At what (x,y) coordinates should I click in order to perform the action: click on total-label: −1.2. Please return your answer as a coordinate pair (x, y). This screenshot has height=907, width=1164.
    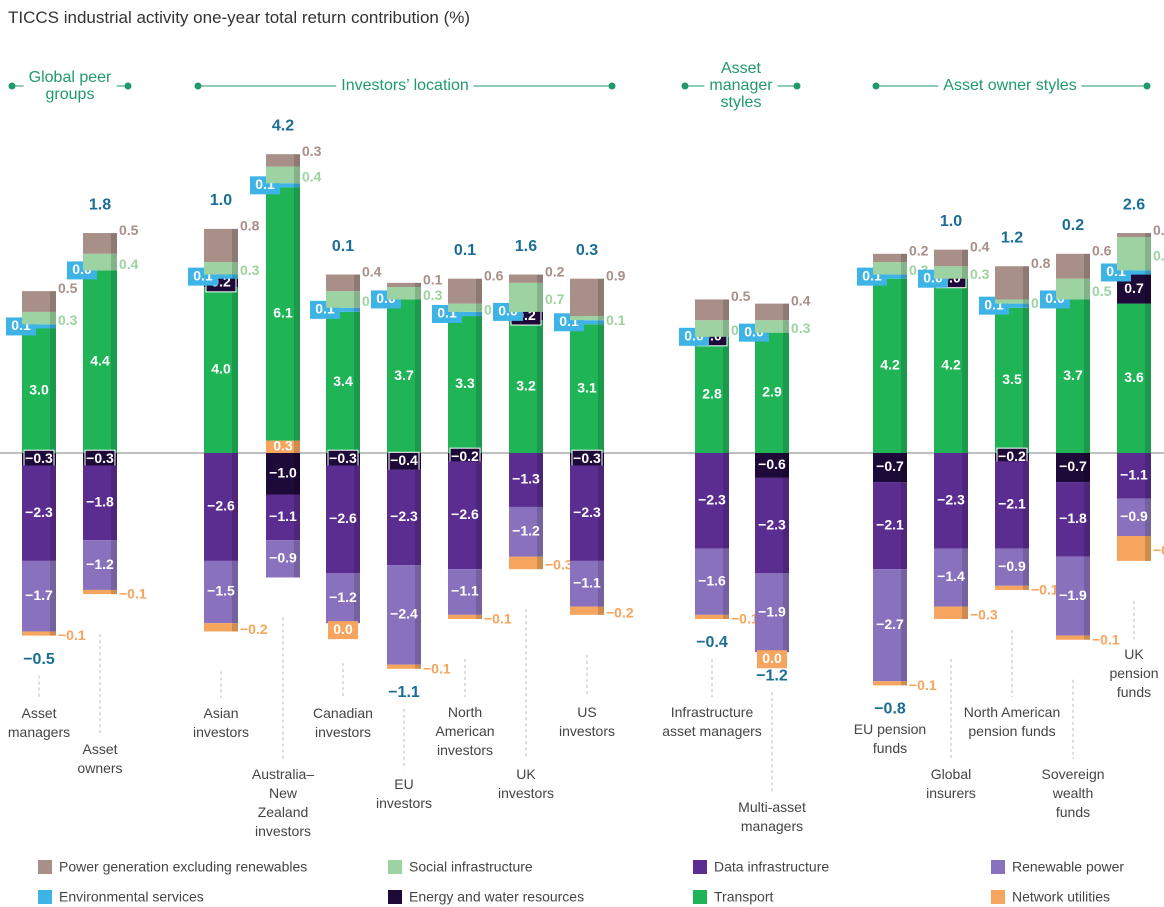
    Looking at the image, I should click on (772, 675).